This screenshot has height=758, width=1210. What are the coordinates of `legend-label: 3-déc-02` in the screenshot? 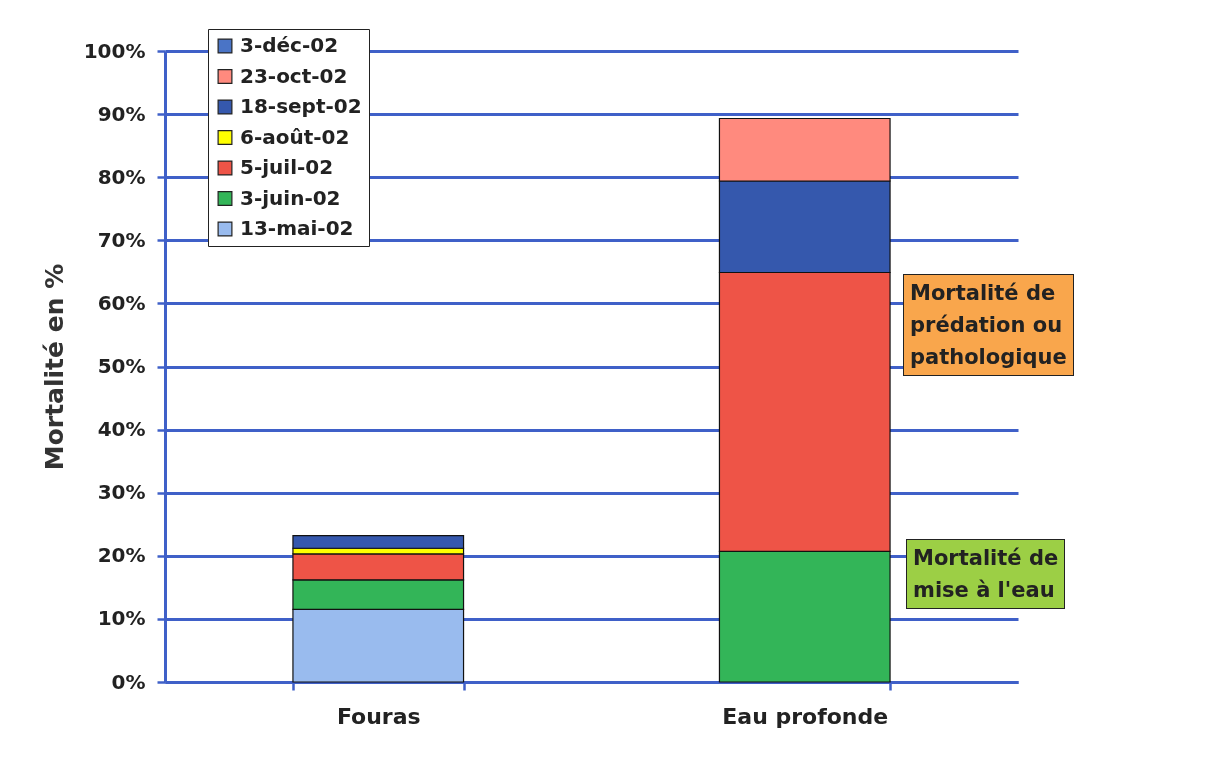 It's located at (289, 45).